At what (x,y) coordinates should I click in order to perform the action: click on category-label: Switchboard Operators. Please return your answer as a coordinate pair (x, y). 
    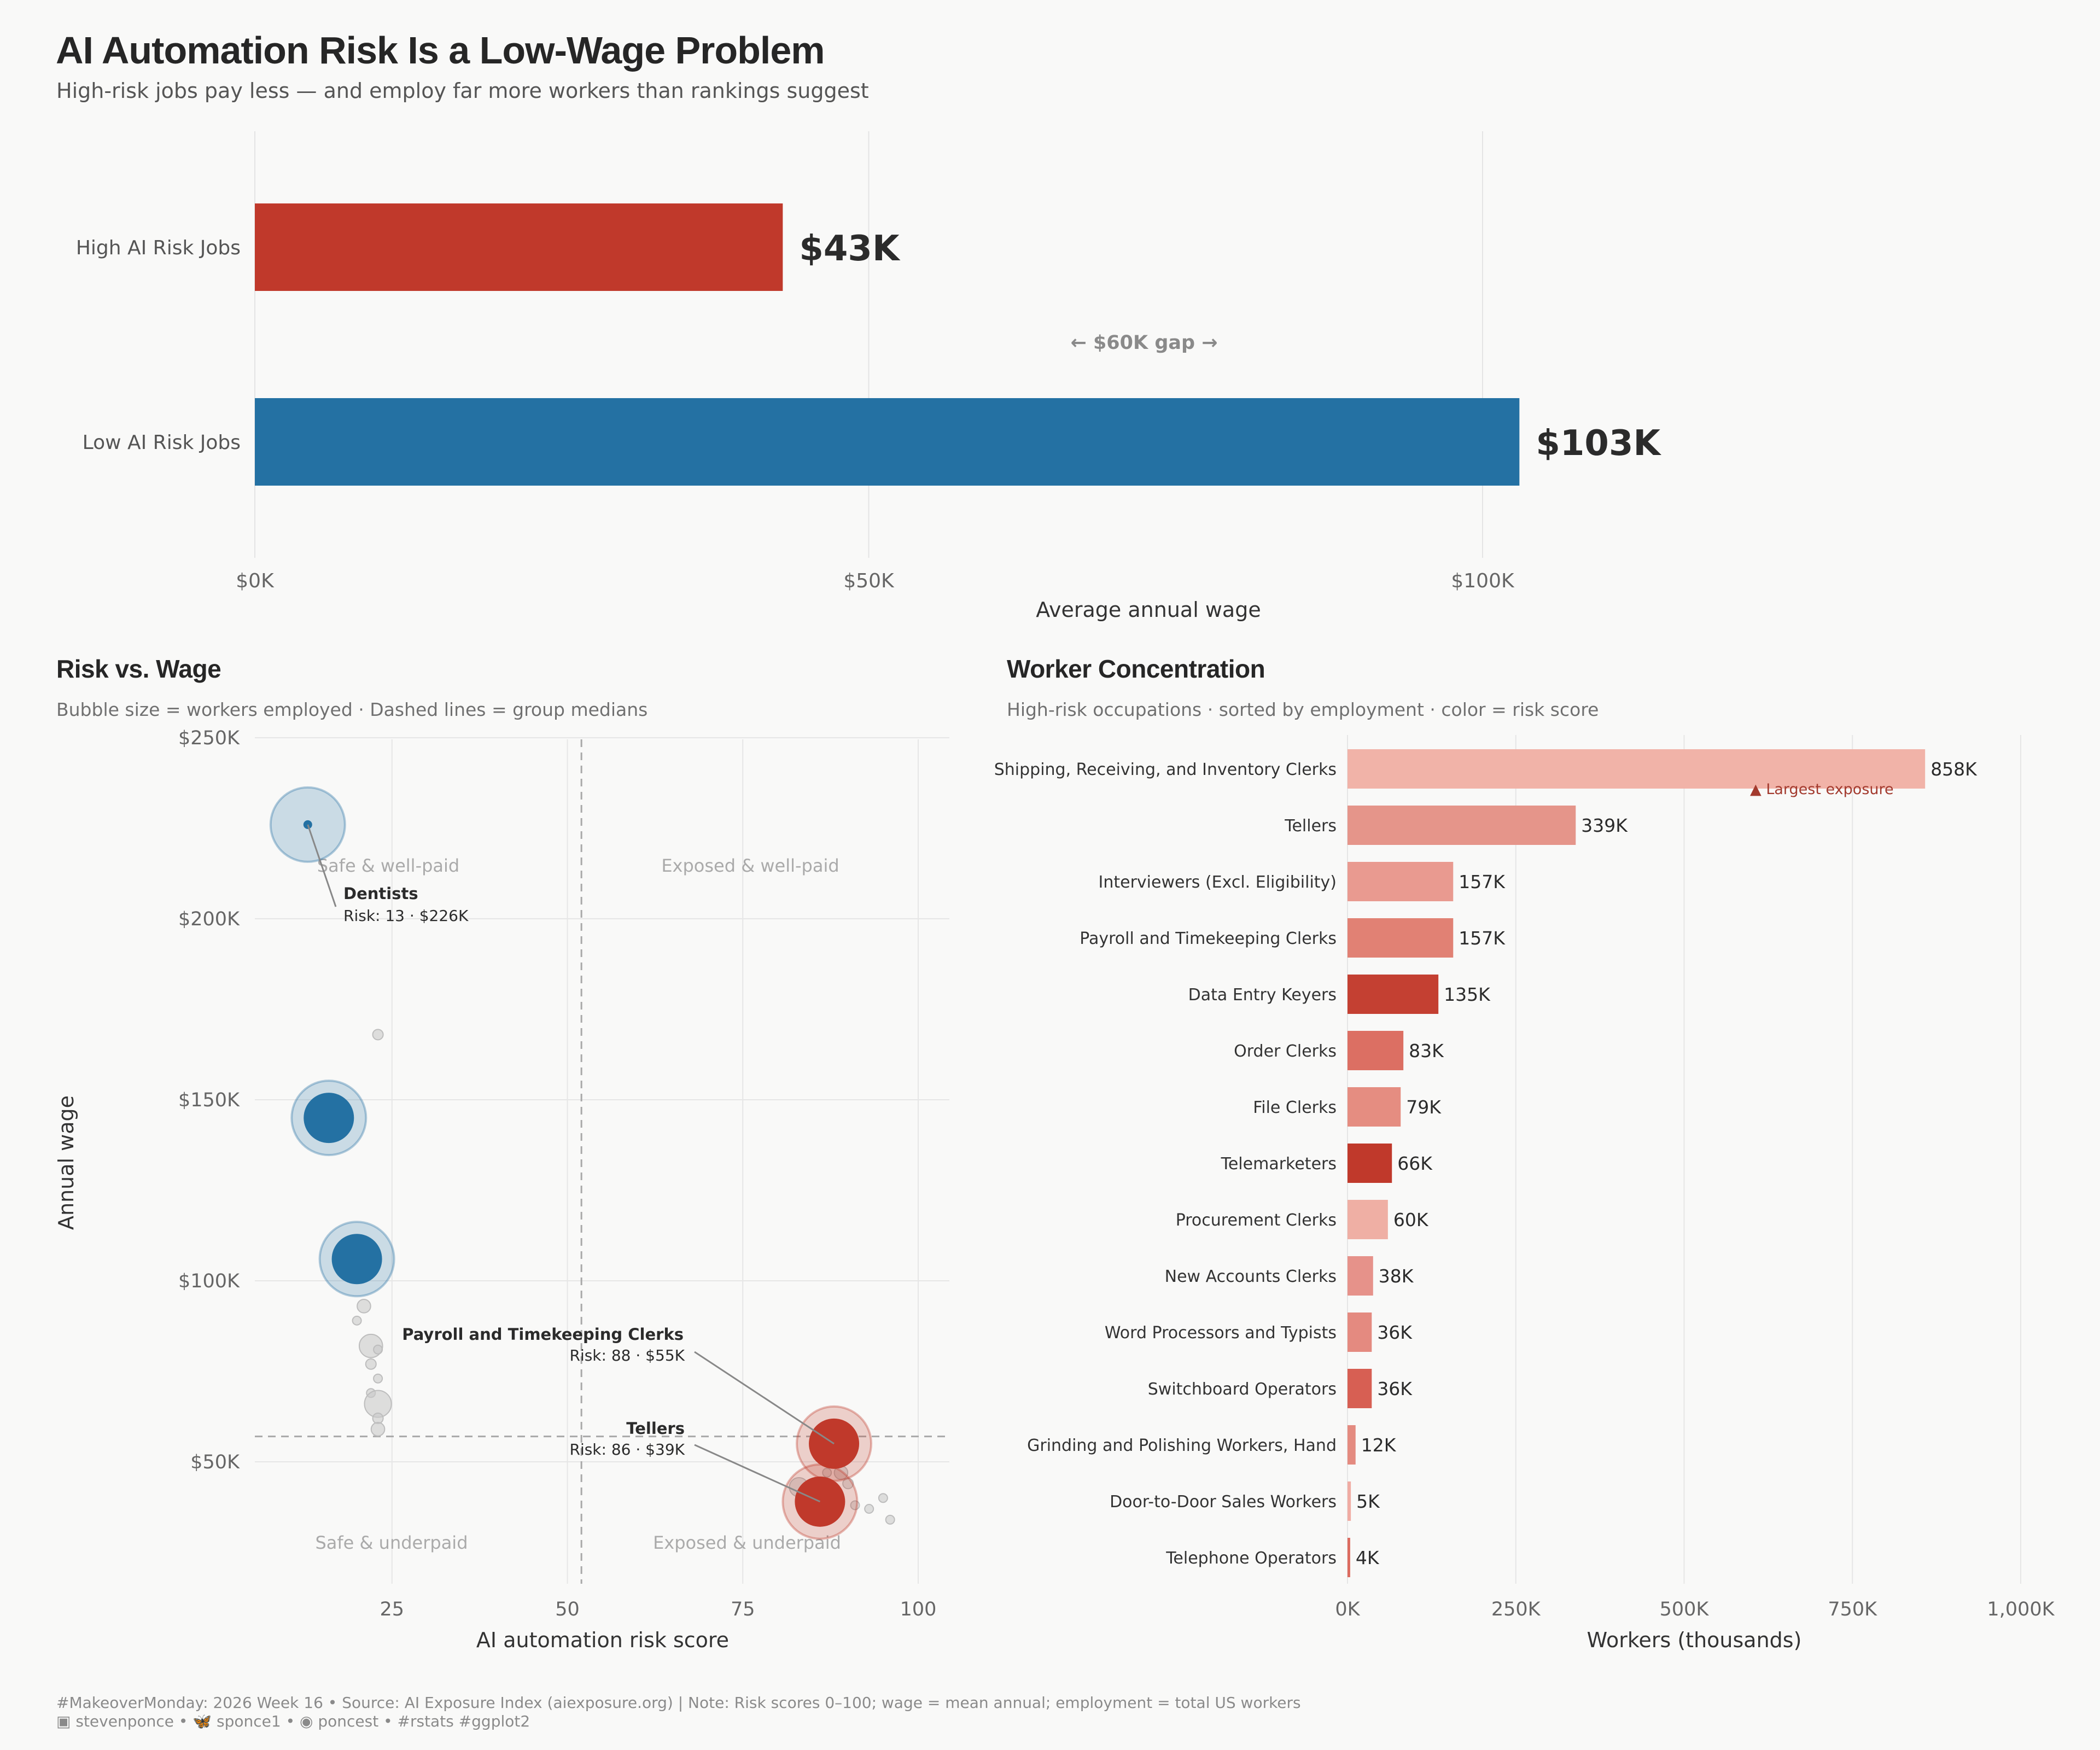
    Looking at the image, I should click on (1242, 1389).